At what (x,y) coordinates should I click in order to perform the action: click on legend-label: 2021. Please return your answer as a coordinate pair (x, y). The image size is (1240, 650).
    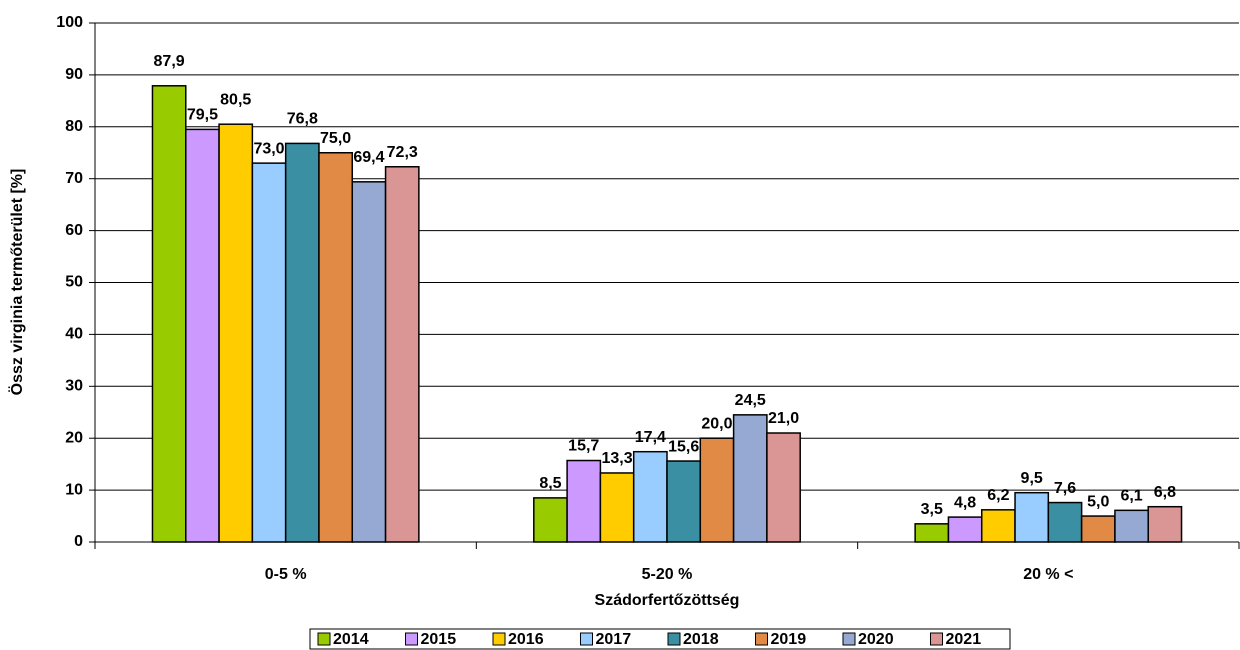
    Looking at the image, I should click on (964, 639).